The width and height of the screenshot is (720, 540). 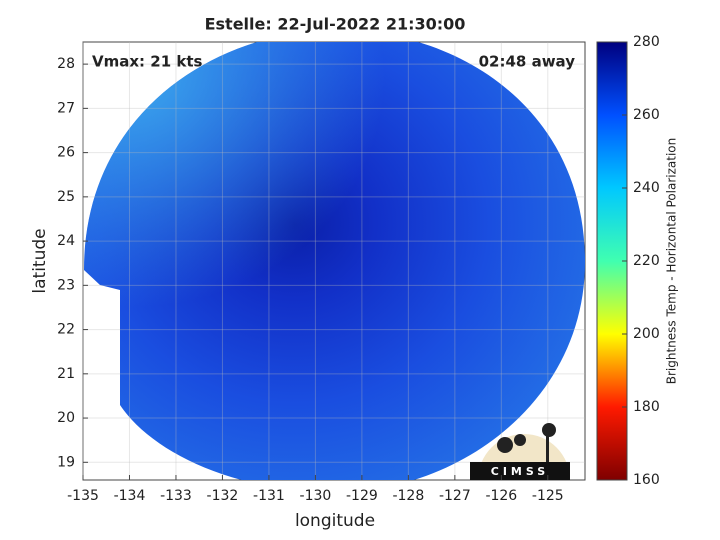 What do you see at coordinates (130, 496) in the screenshot?
I see `x-tick-label: -134` at bounding box center [130, 496].